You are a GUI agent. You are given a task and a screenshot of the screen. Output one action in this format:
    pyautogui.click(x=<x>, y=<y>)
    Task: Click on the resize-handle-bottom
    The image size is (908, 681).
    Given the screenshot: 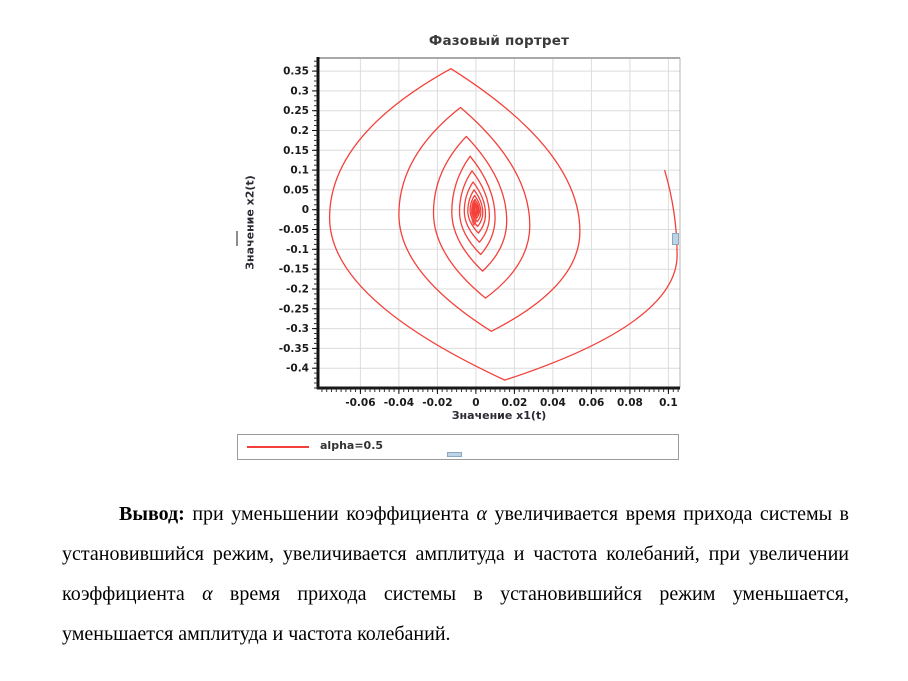 What is the action you would take?
    pyautogui.click(x=454, y=454)
    